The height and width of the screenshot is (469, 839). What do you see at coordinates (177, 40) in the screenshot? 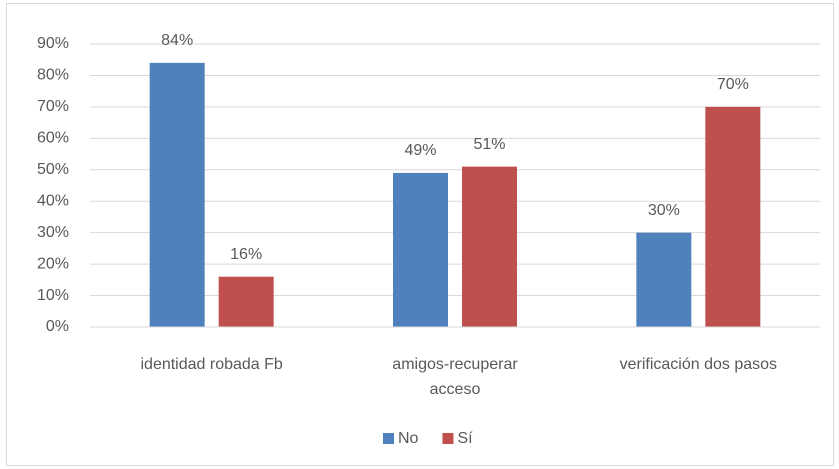
I see `data-label: 84%` at bounding box center [177, 40].